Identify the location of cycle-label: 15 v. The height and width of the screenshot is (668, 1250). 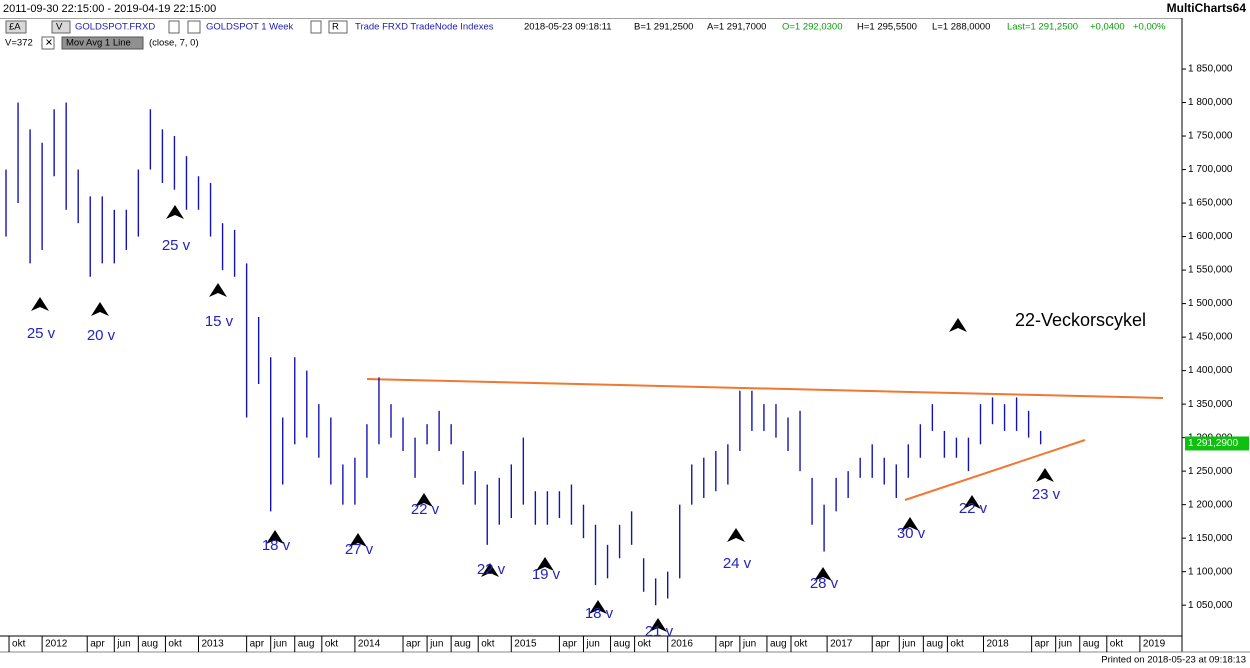
(219, 321).